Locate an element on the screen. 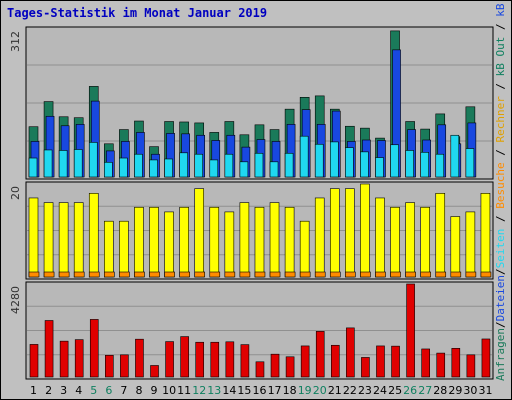 The image size is (512, 400). day-label: 22 is located at coordinates (350, 390).